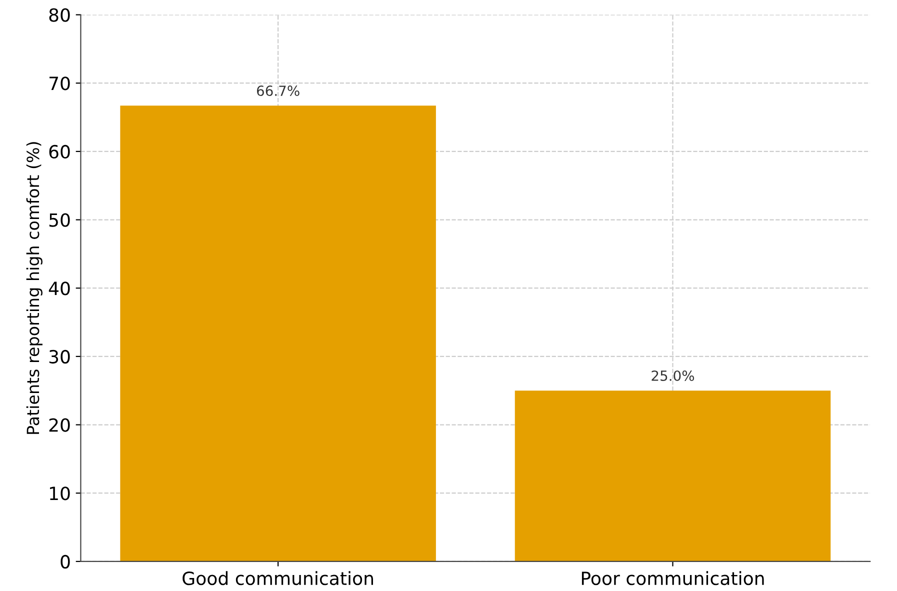 The height and width of the screenshot is (591, 897). I want to click on y-axis-title: Patients reporting high comfort (%), so click(34, 288).